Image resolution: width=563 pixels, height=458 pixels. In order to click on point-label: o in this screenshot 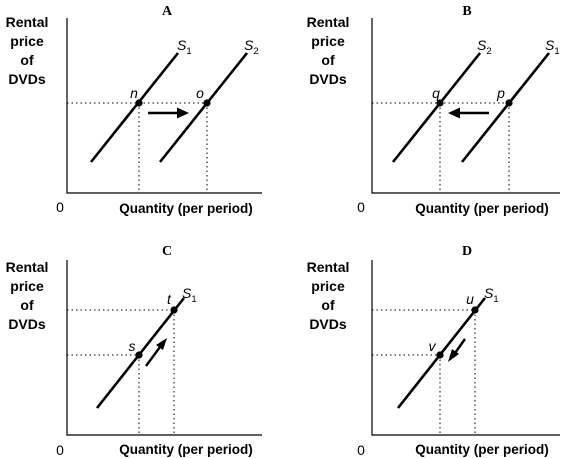, I will do `click(200, 93)`.